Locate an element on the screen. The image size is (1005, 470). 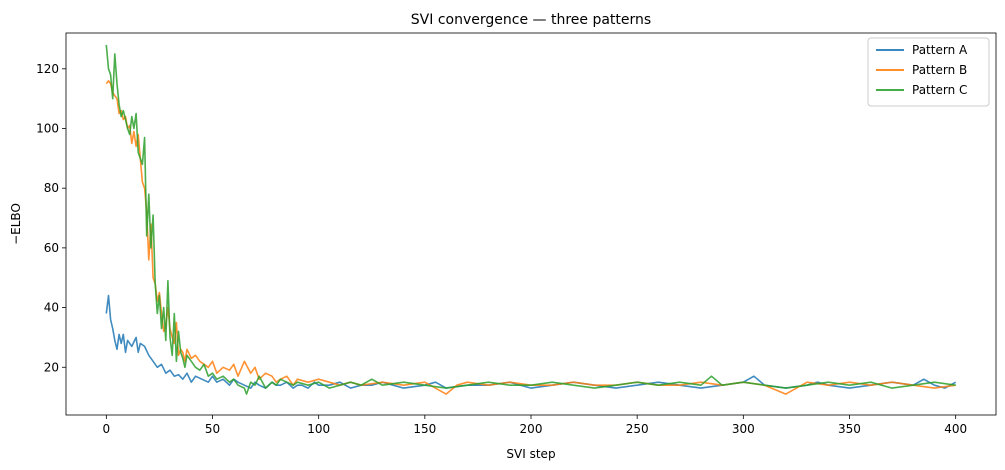
y-tick-label: 100 is located at coordinates (47, 129).